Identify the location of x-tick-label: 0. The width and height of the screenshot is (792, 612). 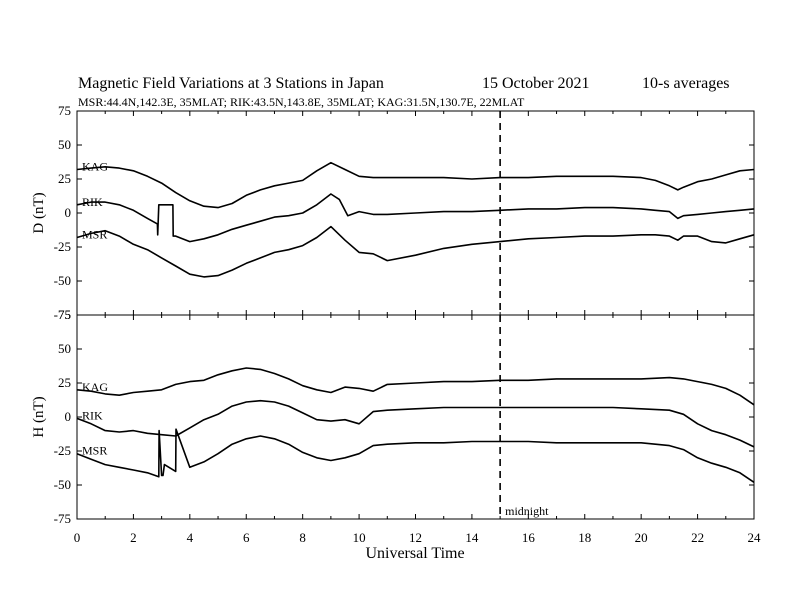
(77, 537).